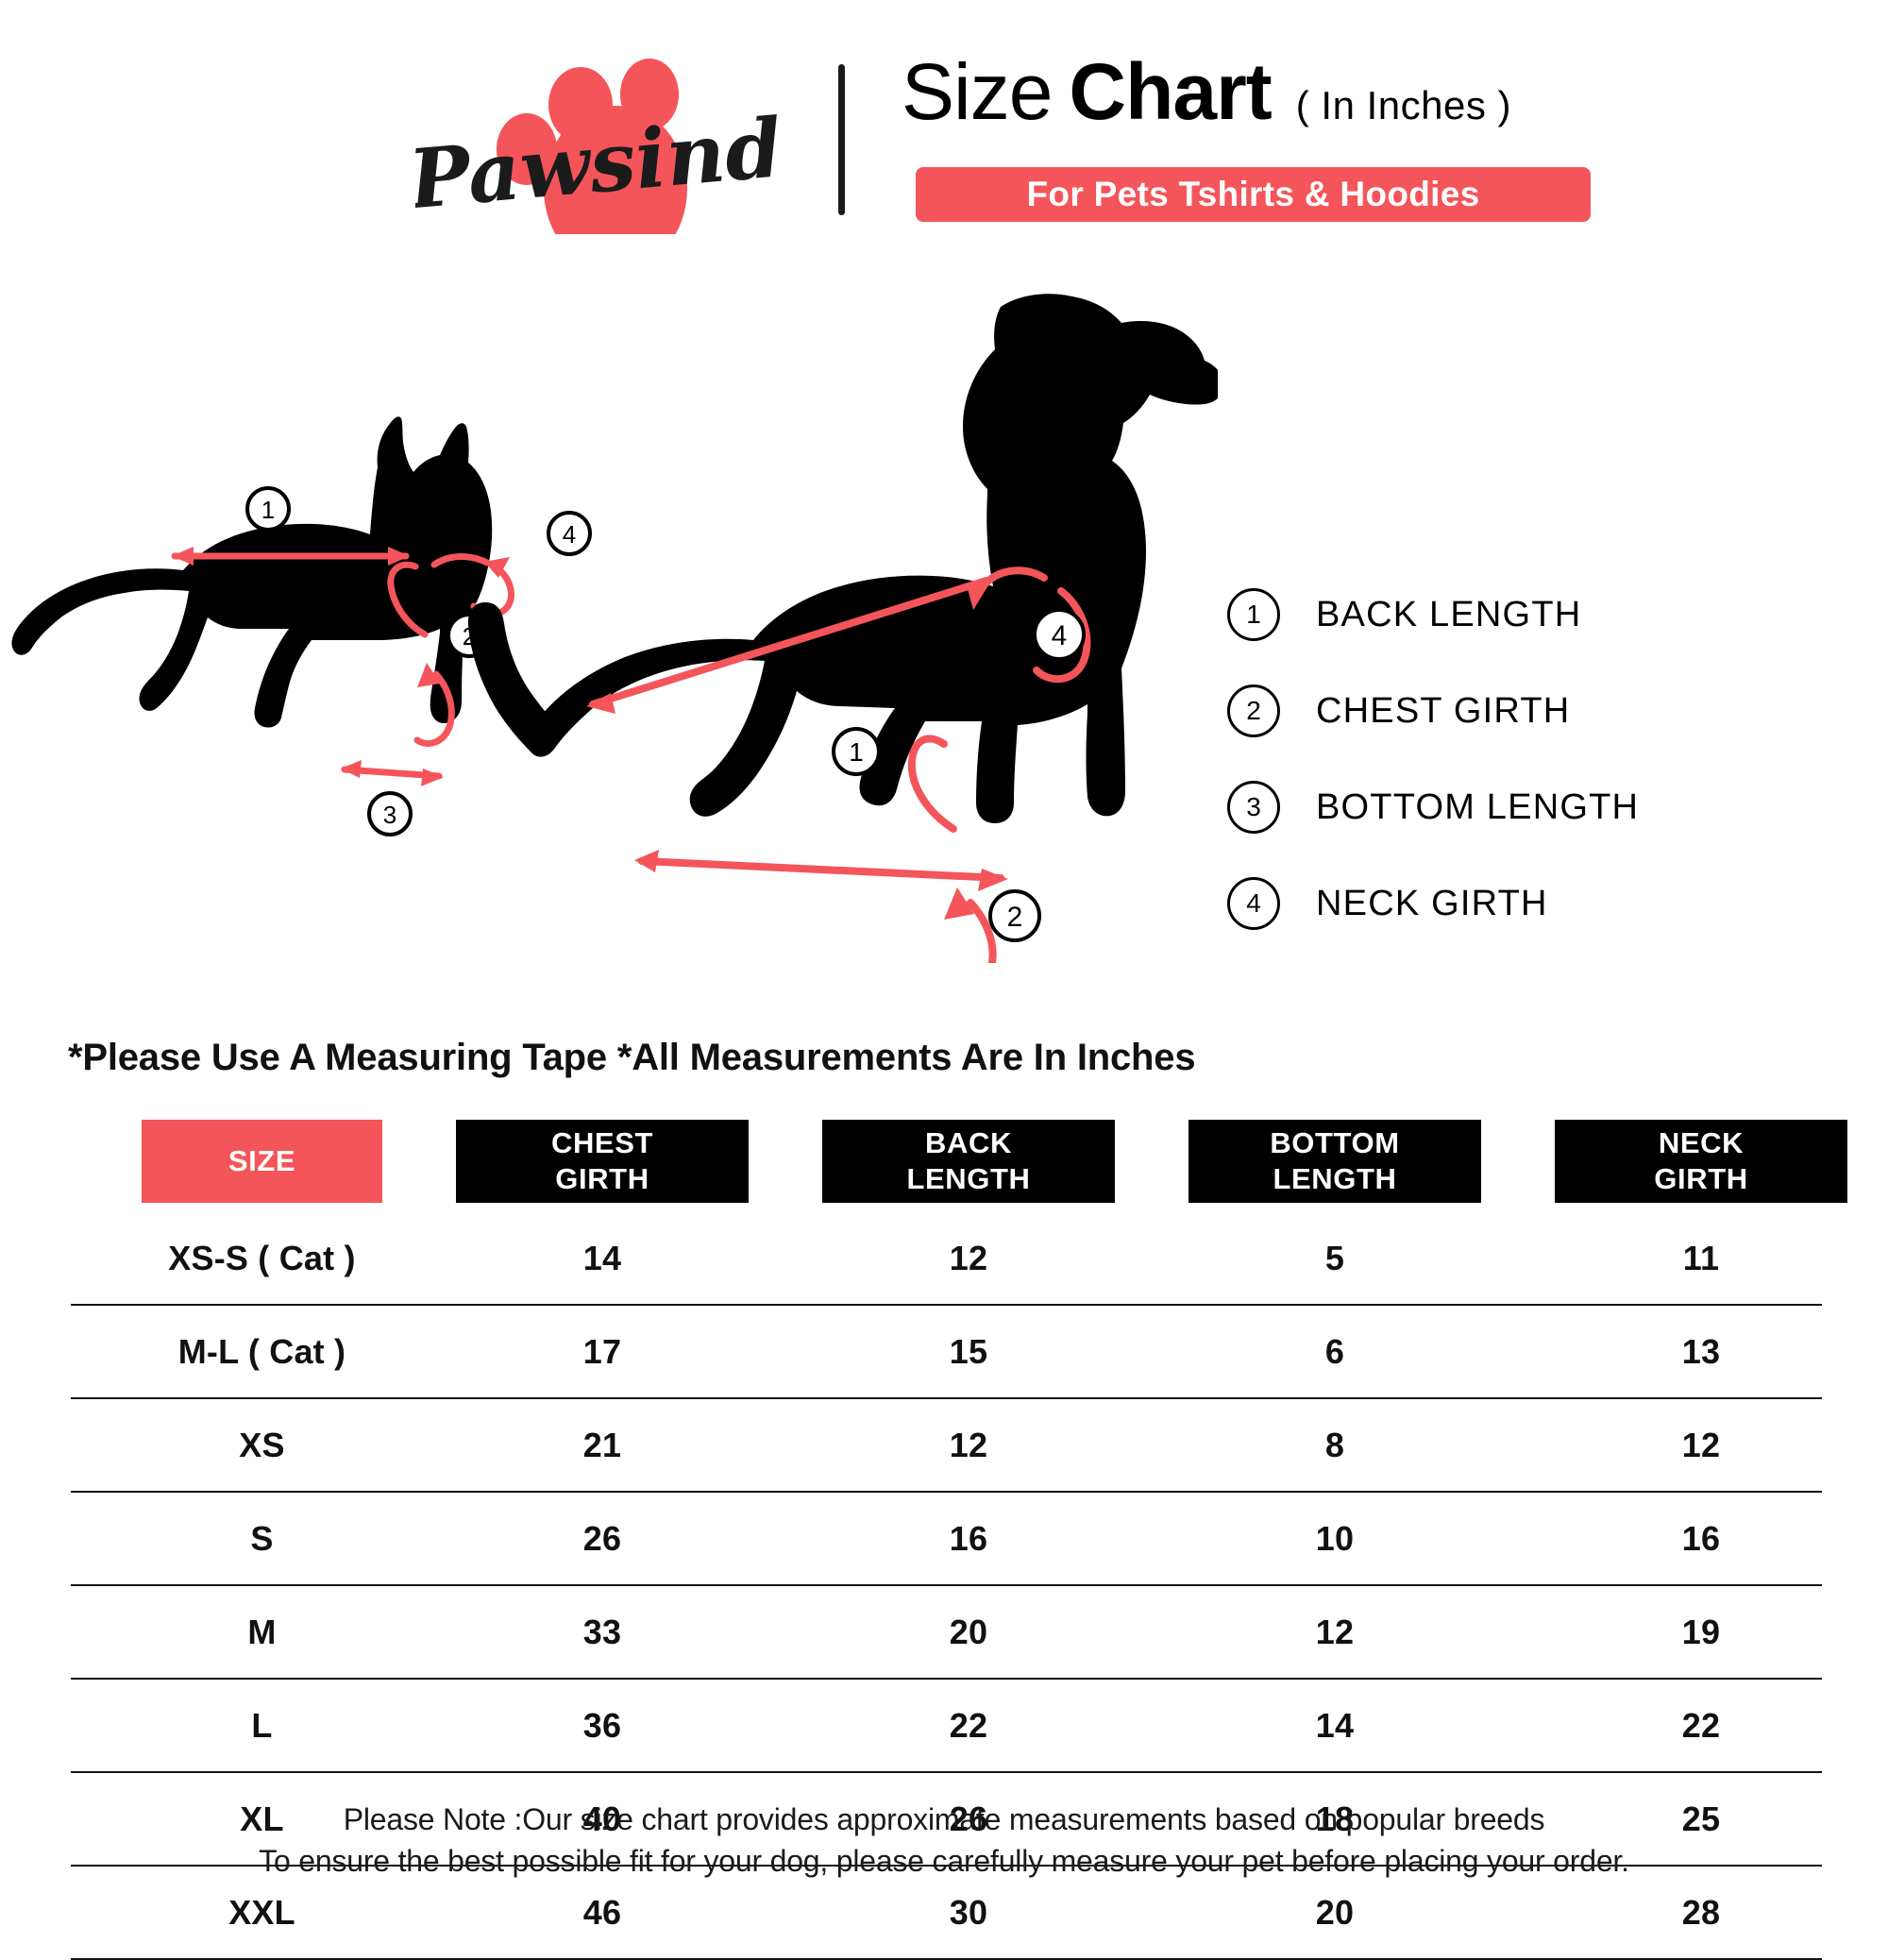 This screenshot has height=1960, width=1888. What do you see at coordinates (1701, 1819) in the screenshot?
I see `cell-neck-girth: 25` at bounding box center [1701, 1819].